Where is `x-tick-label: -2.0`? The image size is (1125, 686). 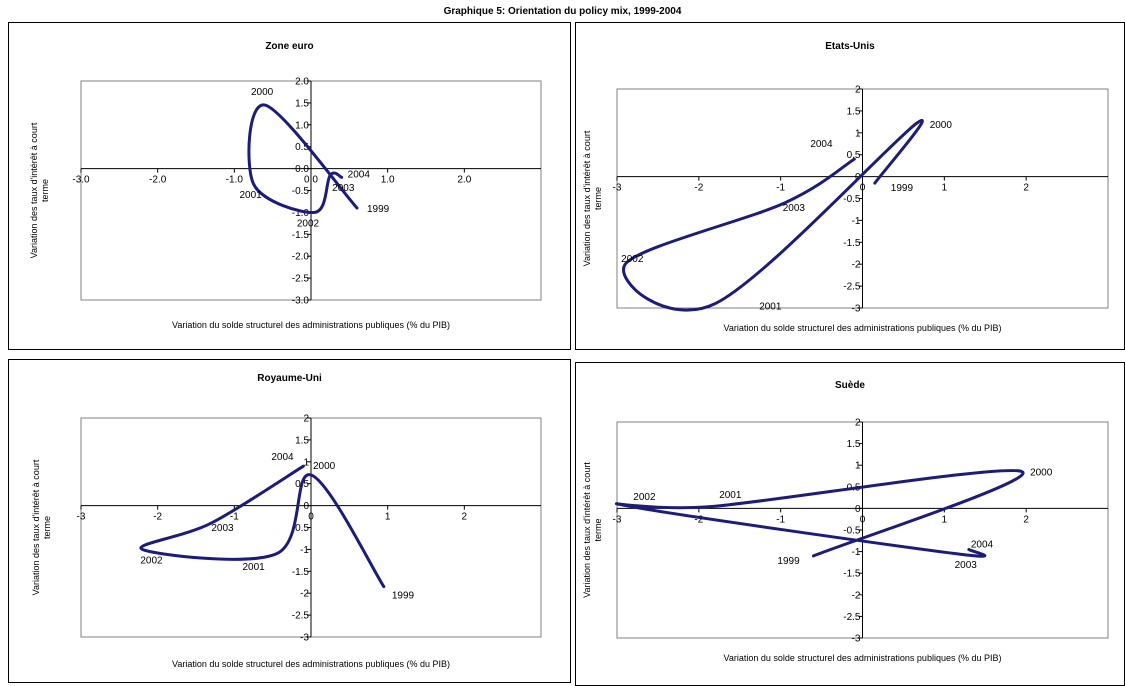 x-tick-label: -2.0 is located at coordinates (158, 180).